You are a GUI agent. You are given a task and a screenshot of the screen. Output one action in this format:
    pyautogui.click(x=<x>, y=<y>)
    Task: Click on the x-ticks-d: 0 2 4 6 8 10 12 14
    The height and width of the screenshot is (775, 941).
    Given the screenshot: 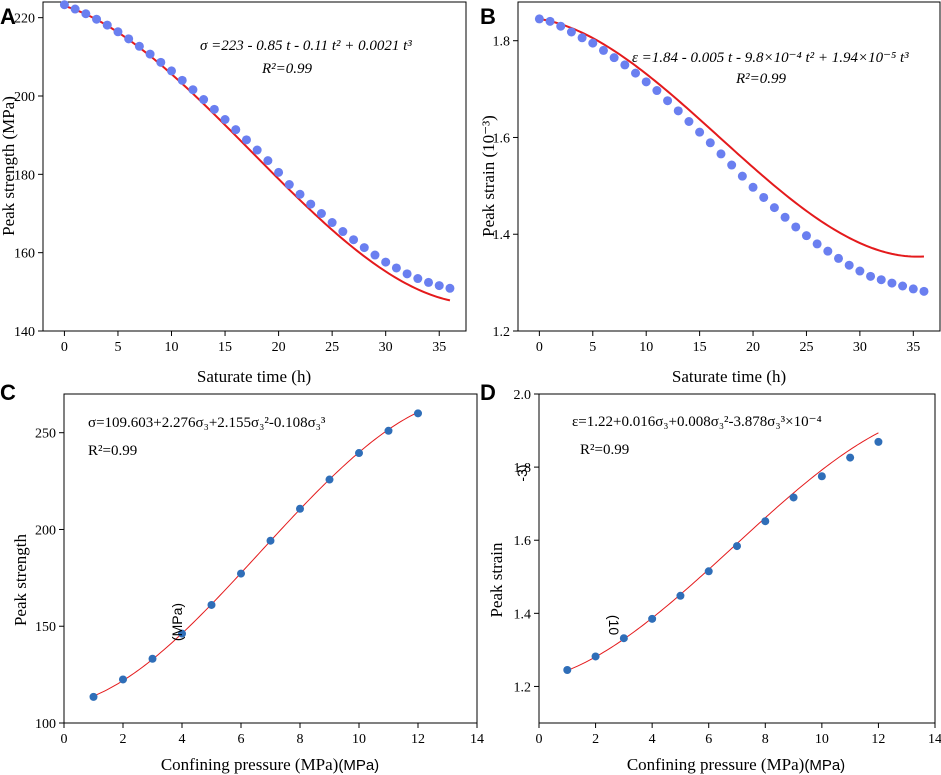 What is the action you would take?
    pyautogui.click(x=738, y=735)
    